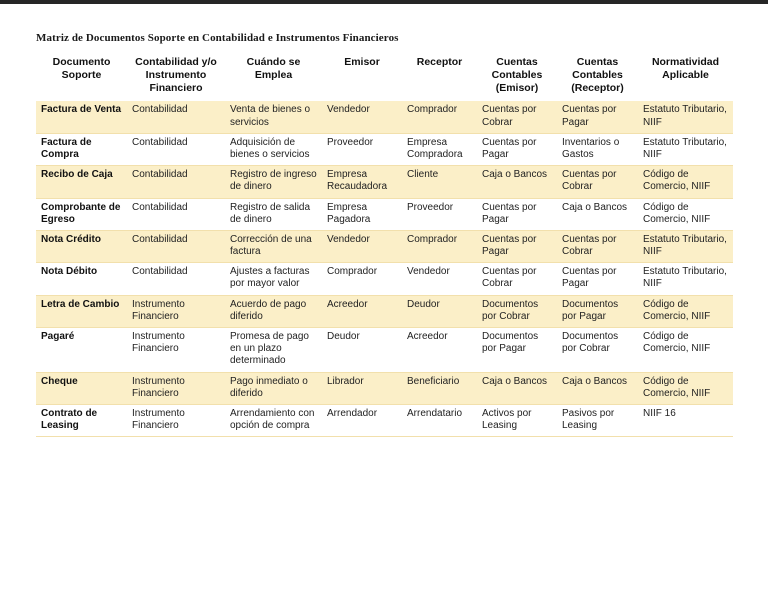 This screenshot has height=594, width=768. What do you see at coordinates (685, 421) in the screenshot?
I see `table-cell: NIIF 16` at bounding box center [685, 421].